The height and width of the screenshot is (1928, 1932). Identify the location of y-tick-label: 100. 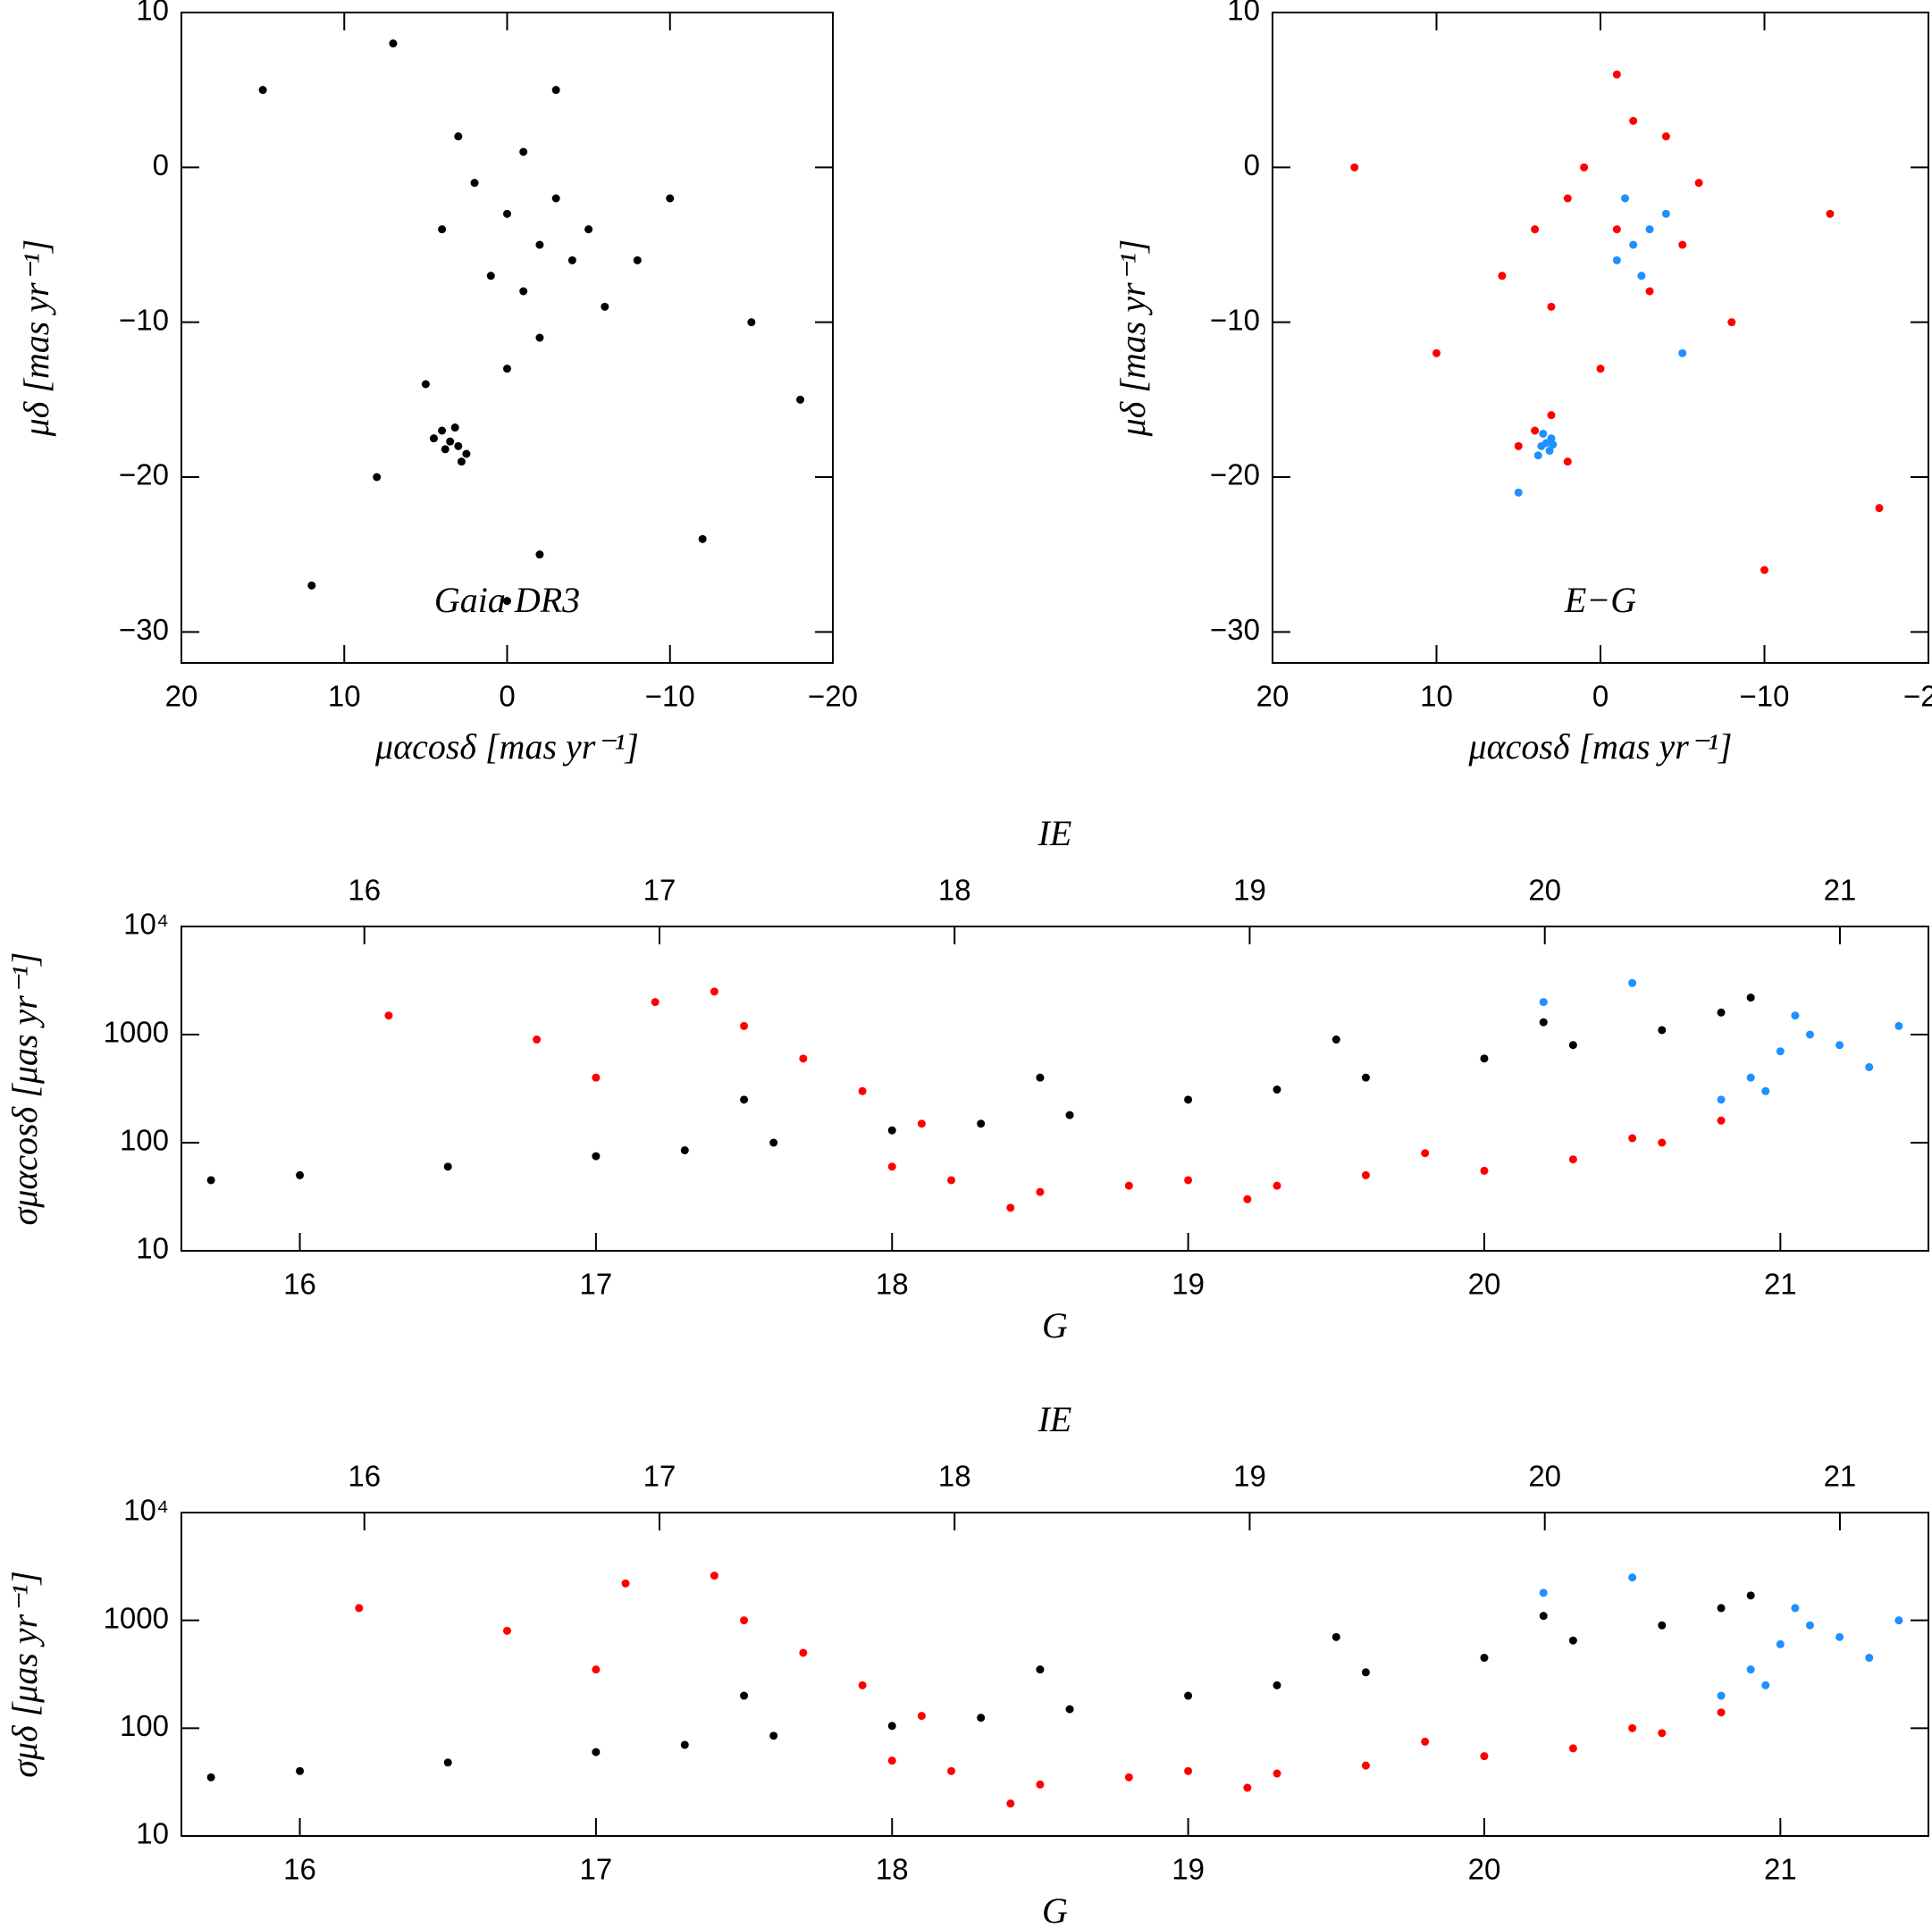
(144, 1140).